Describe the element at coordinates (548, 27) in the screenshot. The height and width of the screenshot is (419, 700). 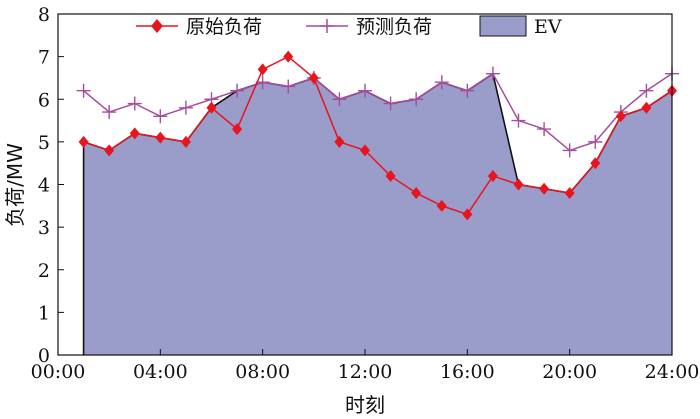
I see `legend-ev-label: EV` at that location.